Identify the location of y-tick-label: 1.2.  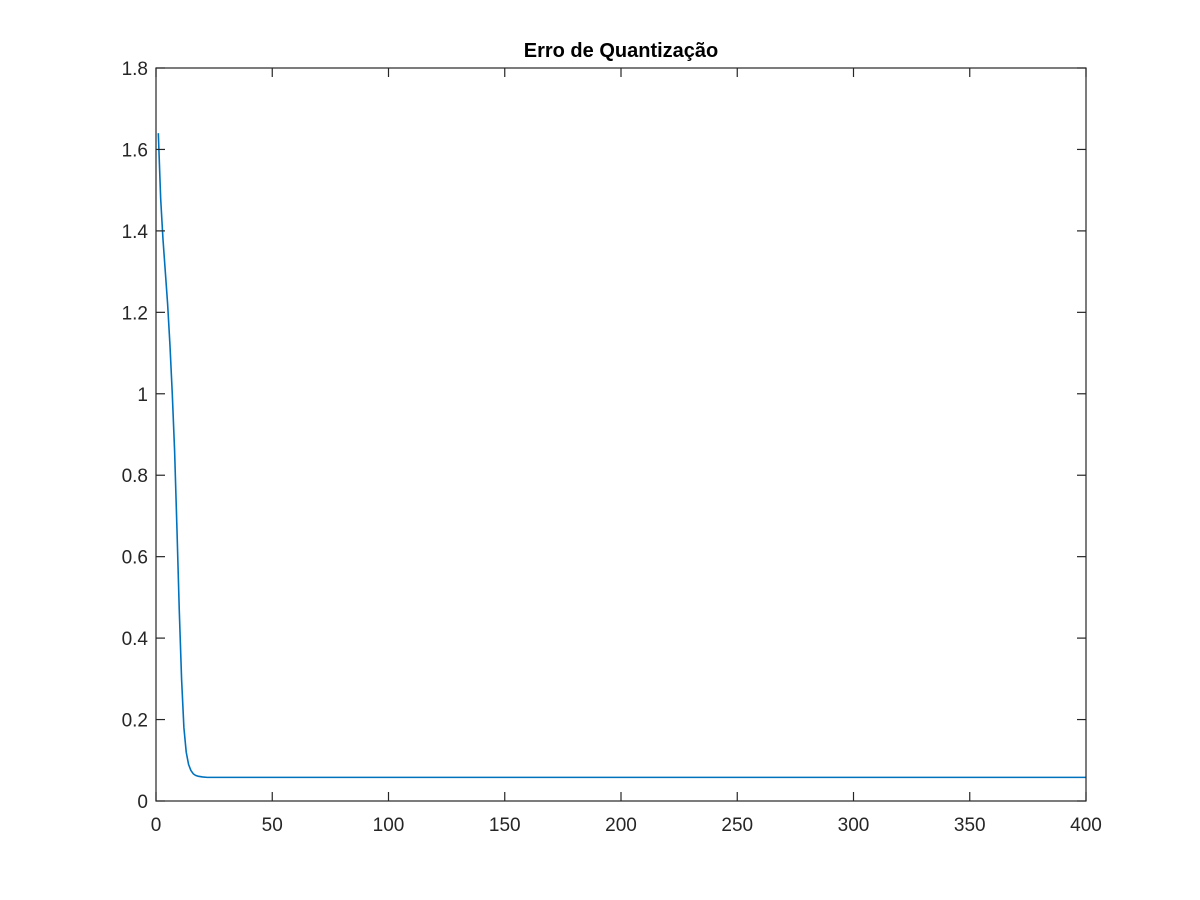
(135, 313).